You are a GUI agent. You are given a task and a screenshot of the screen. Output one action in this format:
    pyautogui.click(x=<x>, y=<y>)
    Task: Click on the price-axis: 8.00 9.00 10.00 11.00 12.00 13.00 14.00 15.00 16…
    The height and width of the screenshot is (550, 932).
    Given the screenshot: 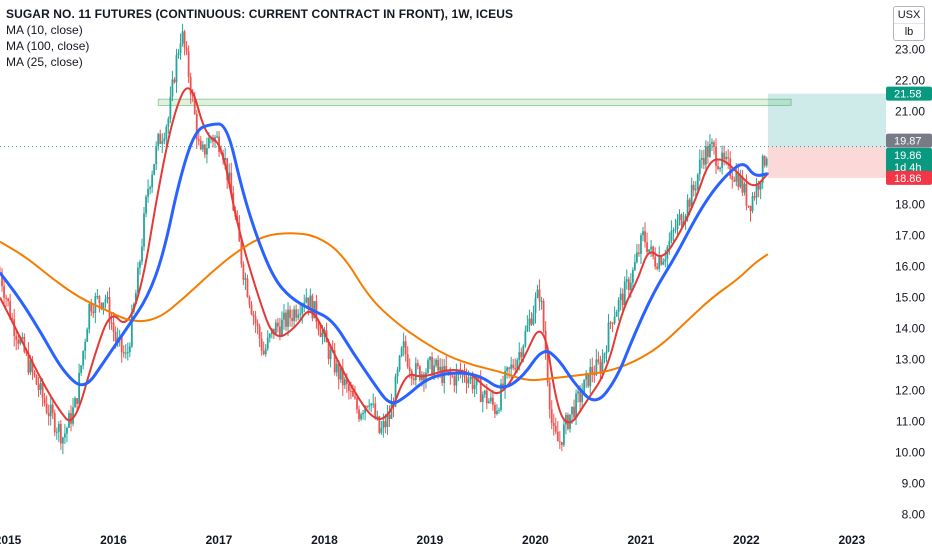 What is the action you would take?
    pyautogui.click(x=909, y=275)
    